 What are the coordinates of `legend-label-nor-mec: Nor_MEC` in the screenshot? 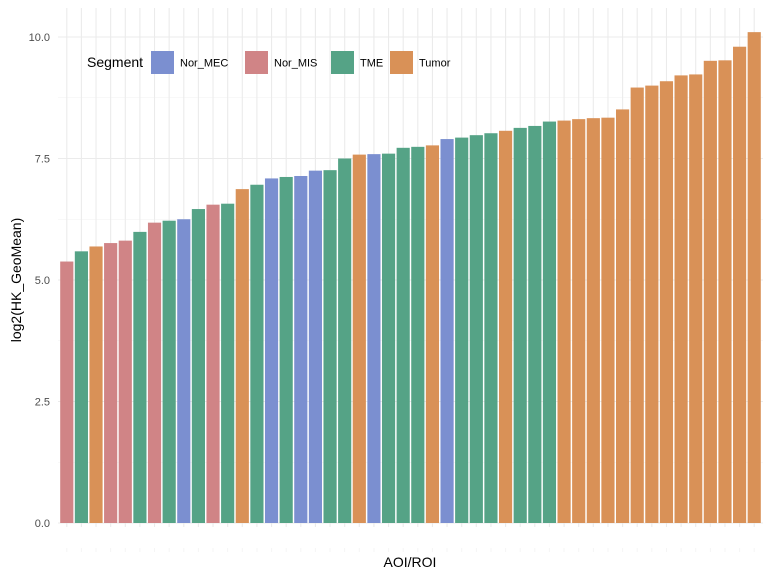 It's located at (204, 64).